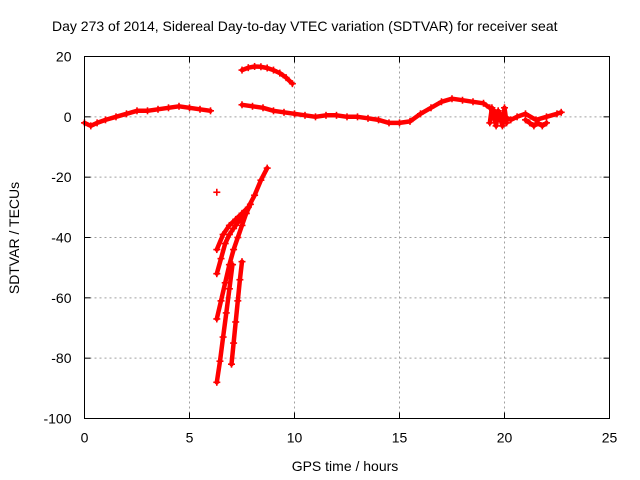 The width and height of the screenshot is (640, 480). Describe the element at coordinates (400, 438) in the screenshot. I see `x-tick-label: 15` at that location.